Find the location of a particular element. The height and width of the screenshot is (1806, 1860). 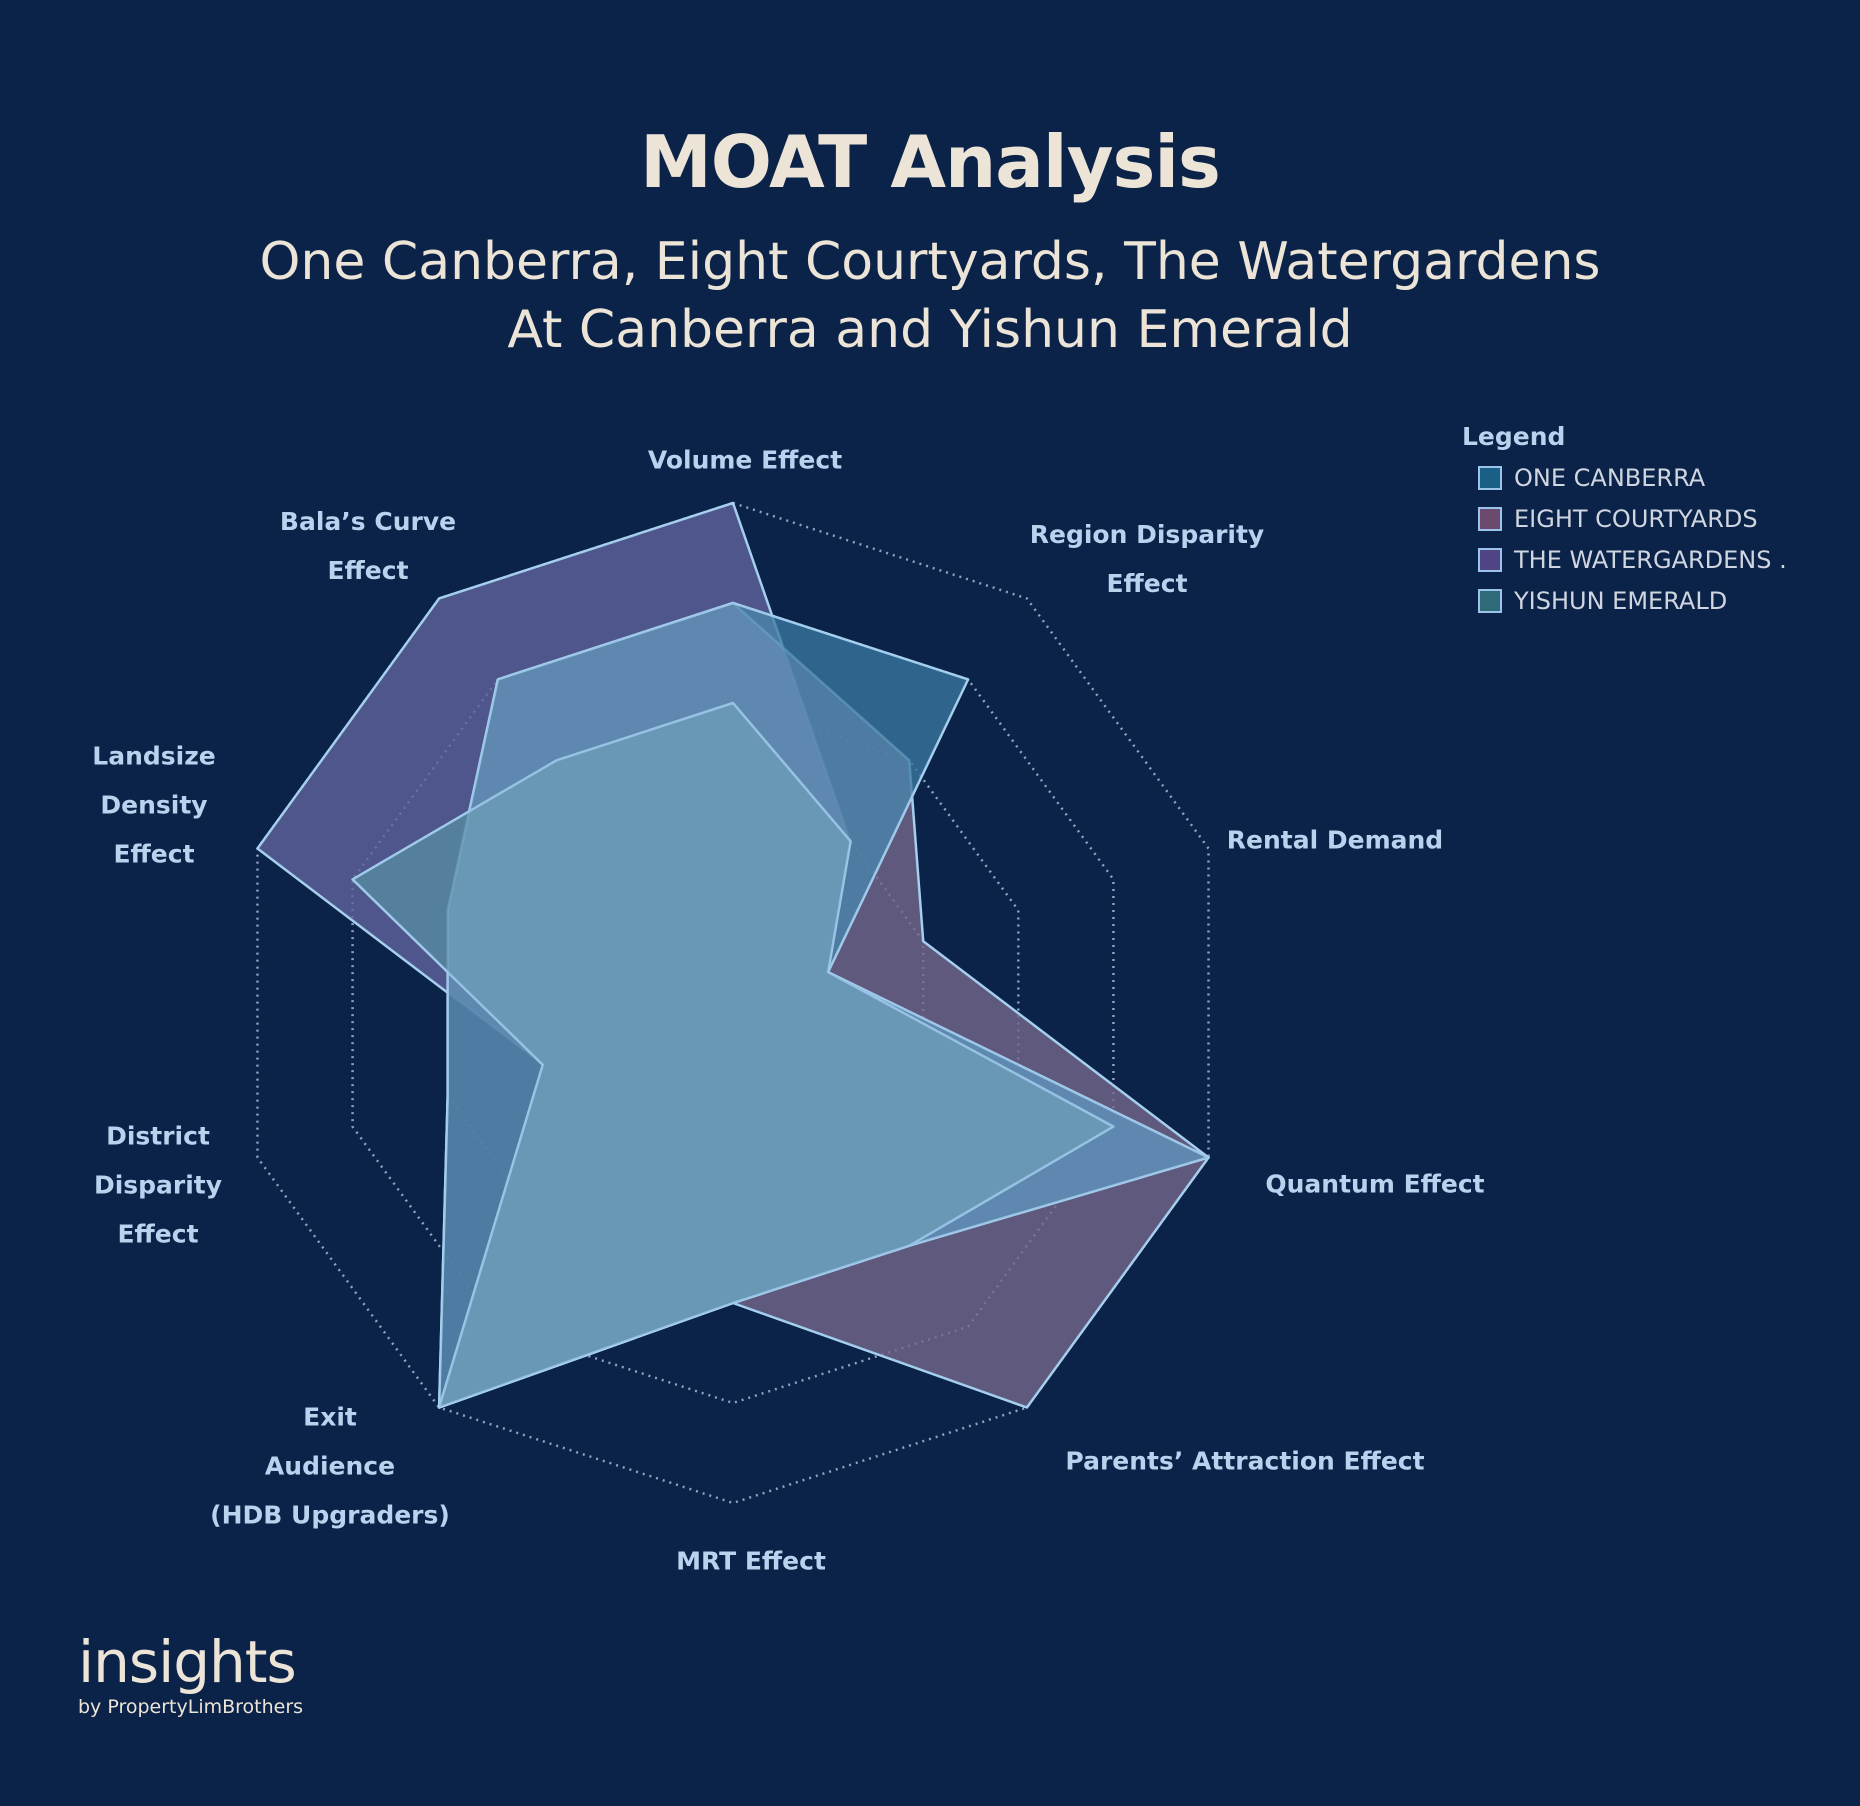

axis-label: Quantum Effect is located at coordinates (1374, 1184).